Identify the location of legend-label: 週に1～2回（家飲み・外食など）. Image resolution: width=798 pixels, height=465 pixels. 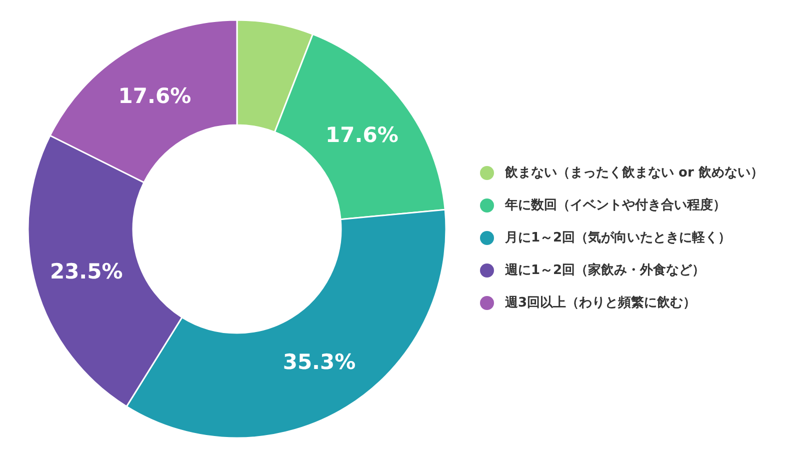
(605, 270).